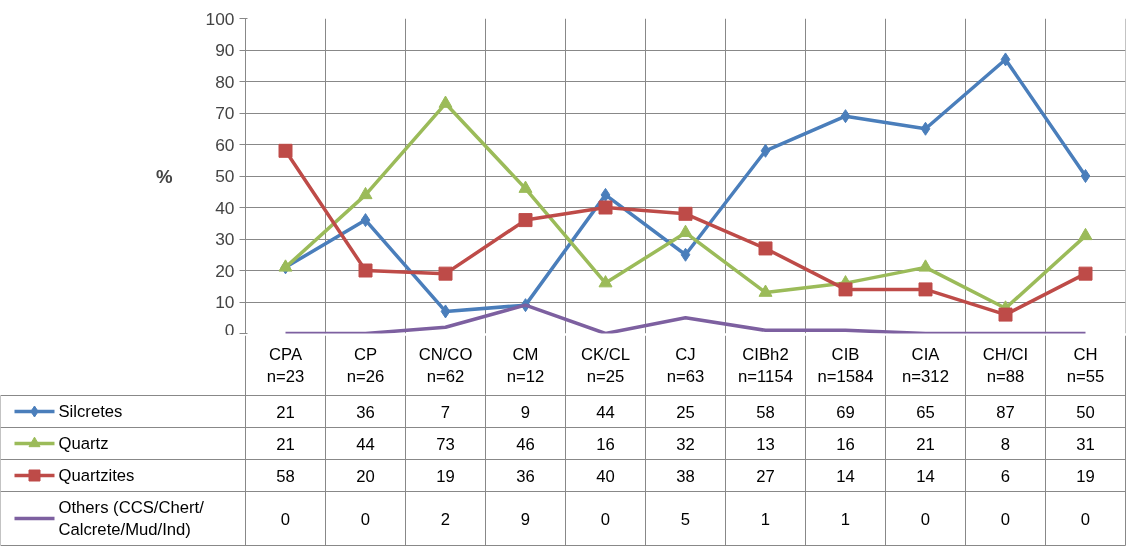 Image resolution: width=1131 pixels, height=555 pixels. What do you see at coordinates (765, 365) in the screenshot?
I see `x-tick-label: CIBh2 n=1154` at bounding box center [765, 365].